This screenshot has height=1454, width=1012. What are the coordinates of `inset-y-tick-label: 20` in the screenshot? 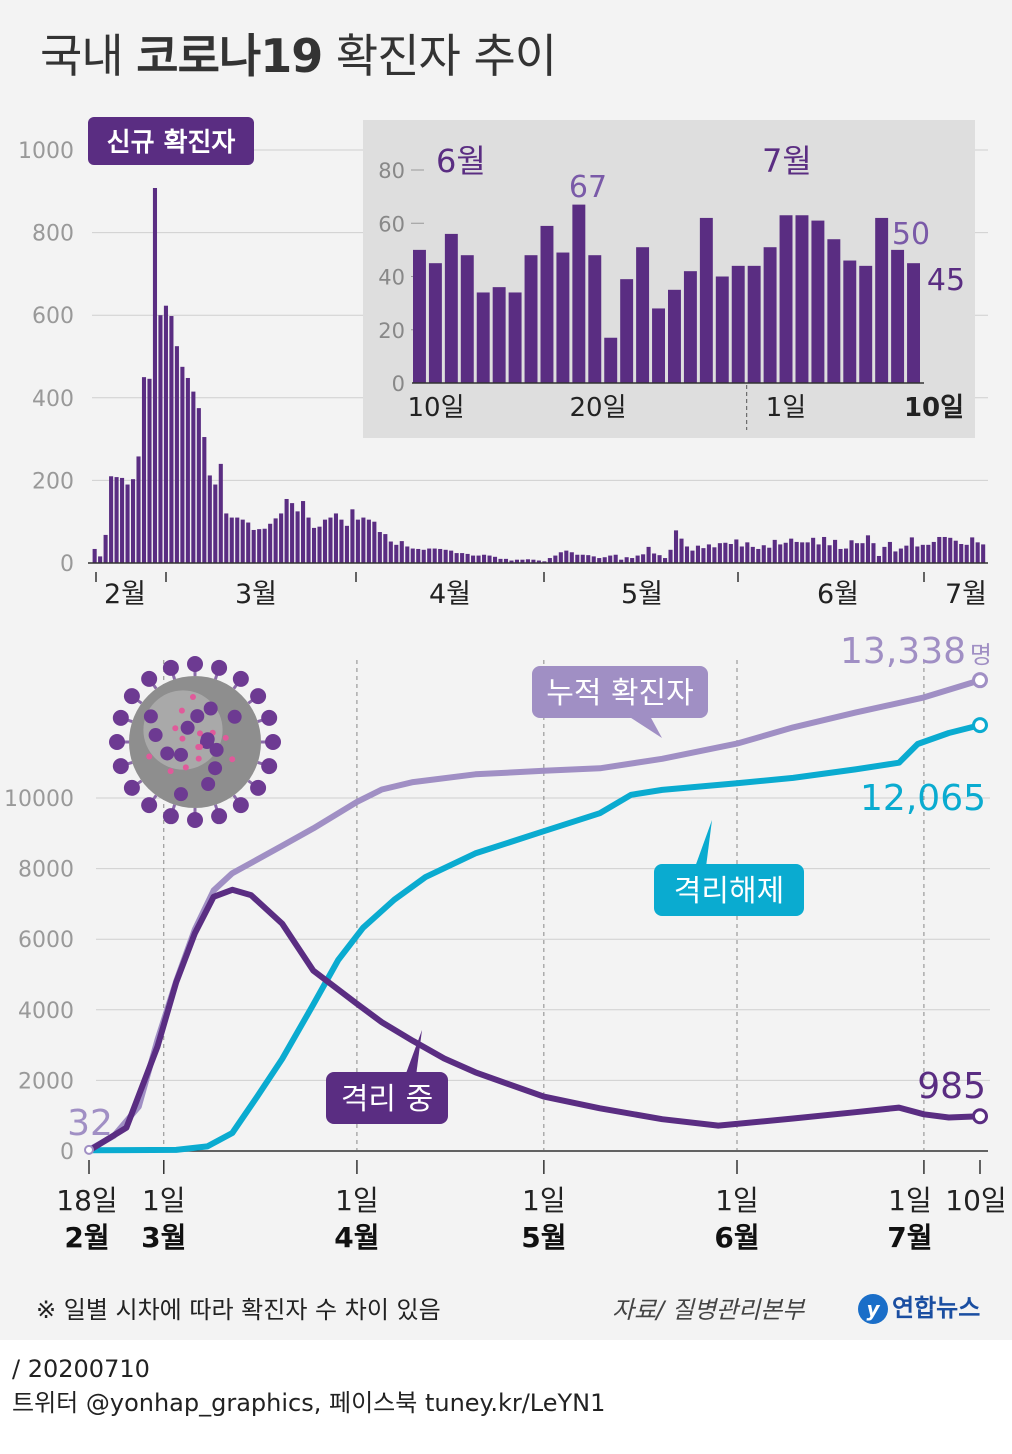 It's located at (391, 331).